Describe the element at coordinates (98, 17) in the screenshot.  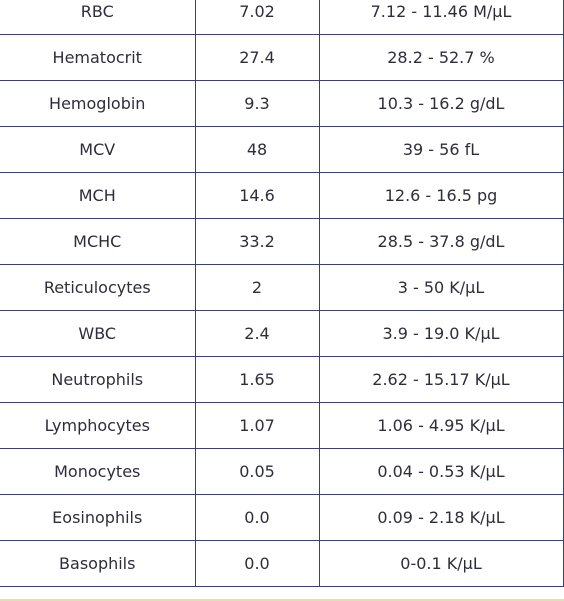
I see `test-name-cell: RBC` at that location.